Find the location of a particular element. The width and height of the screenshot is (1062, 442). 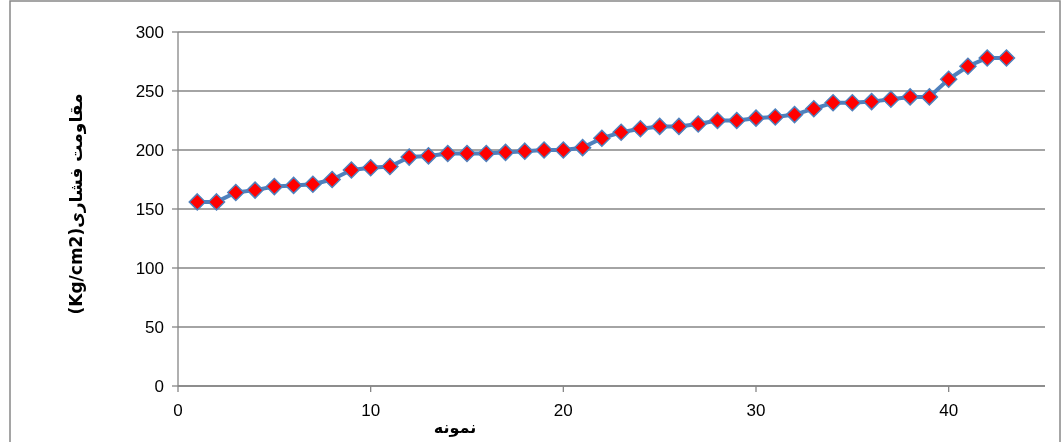

x-tick-label: 40 is located at coordinates (949, 410).